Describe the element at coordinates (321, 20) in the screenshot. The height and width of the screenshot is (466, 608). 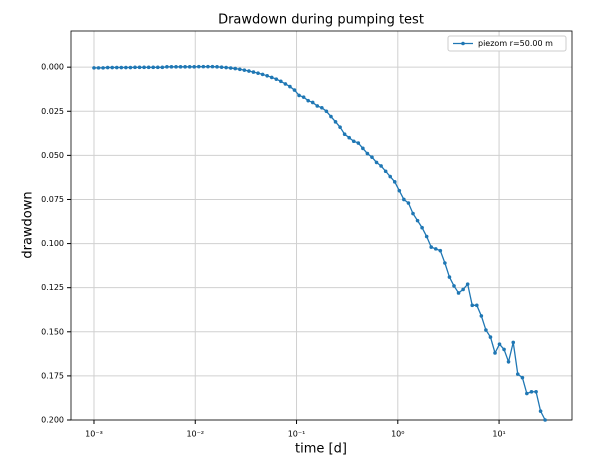
I see `chart-title: Drawdown during pumping test` at that location.